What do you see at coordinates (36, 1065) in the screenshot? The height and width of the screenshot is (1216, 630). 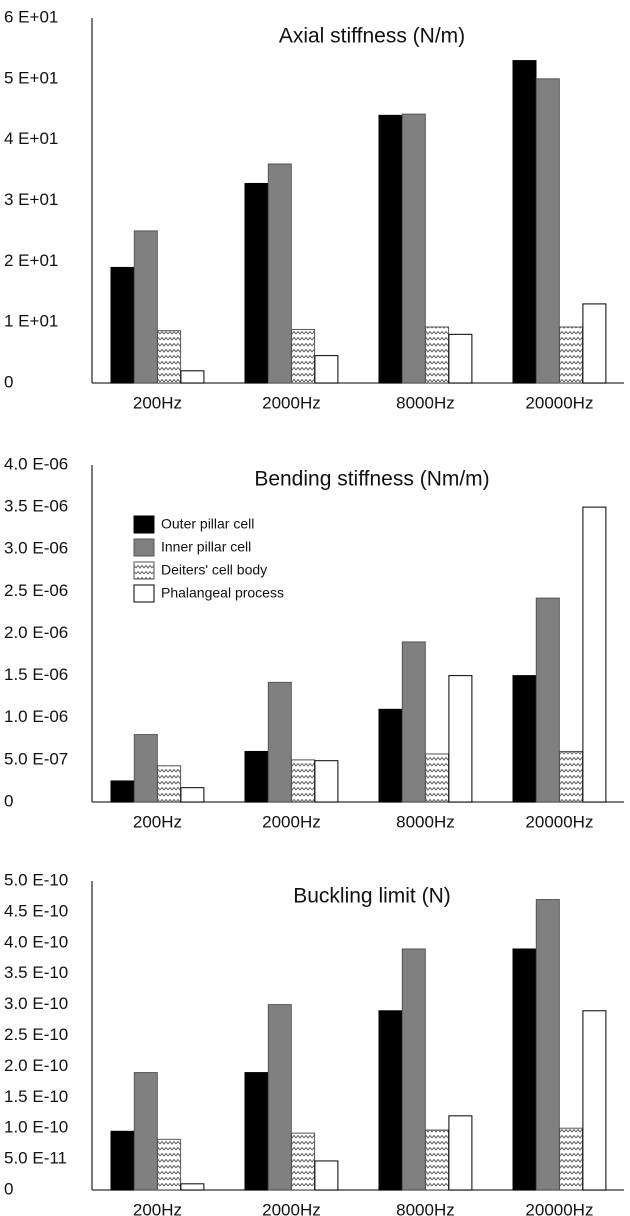 I see `y-tick-label: 2.0 E-10` at bounding box center [36, 1065].